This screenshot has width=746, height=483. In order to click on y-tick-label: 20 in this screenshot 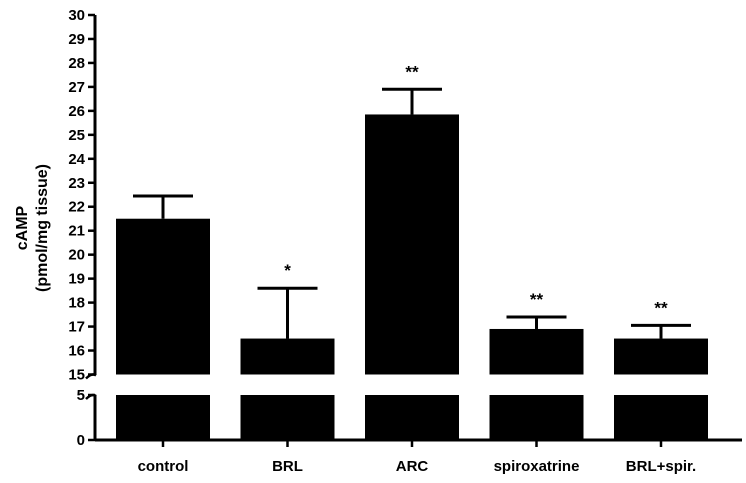, I will do `click(76, 255)`.